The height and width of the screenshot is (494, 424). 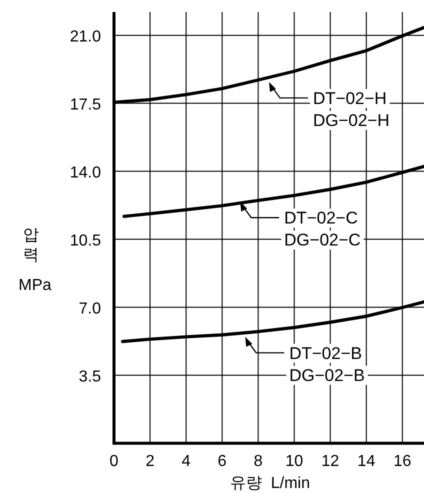 What do you see at coordinates (86, 105) in the screenshot?
I see `y-tick-label: 17.5` at bounding box center [86, 105].